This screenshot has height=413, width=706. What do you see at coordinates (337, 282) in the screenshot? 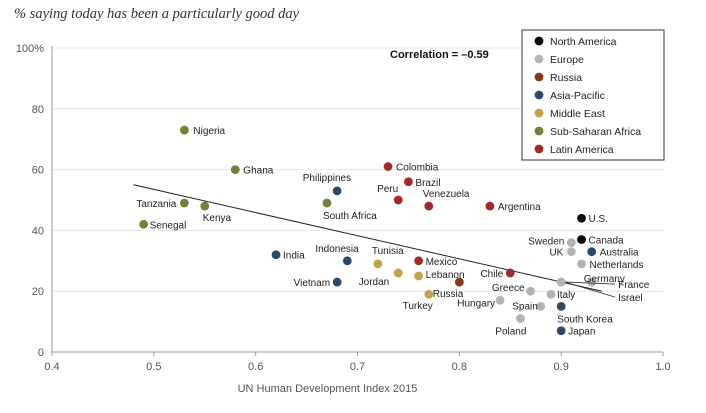
I see `point-vietnam` at bounding box center [337, 282].